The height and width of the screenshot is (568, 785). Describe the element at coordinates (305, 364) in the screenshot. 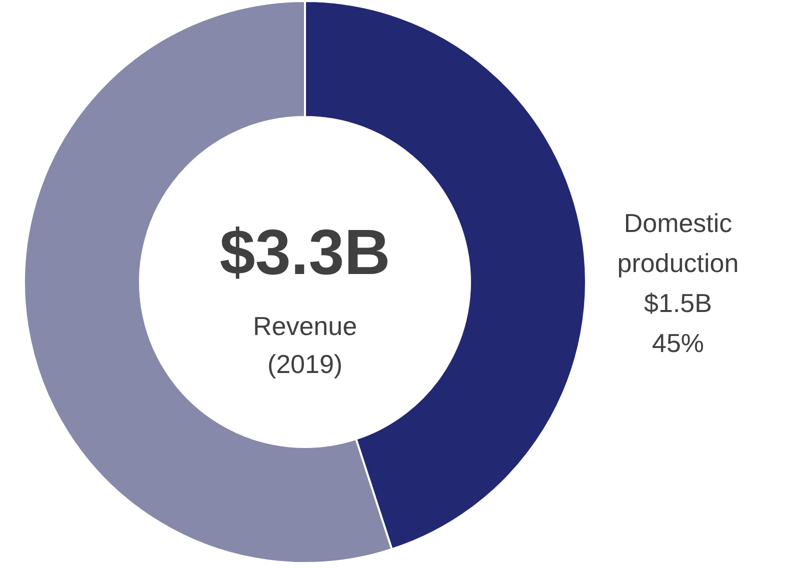

I see `text: (2019)` at that location.